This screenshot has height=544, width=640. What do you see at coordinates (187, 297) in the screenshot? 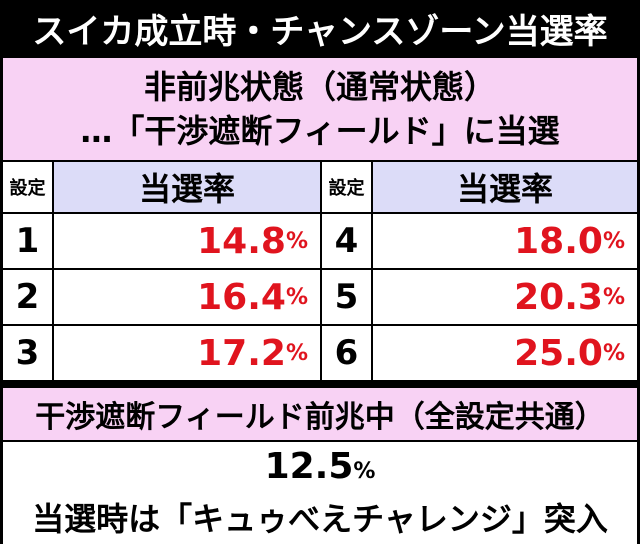
I see `rate: 16.4%` at bounding box center [187, 297].